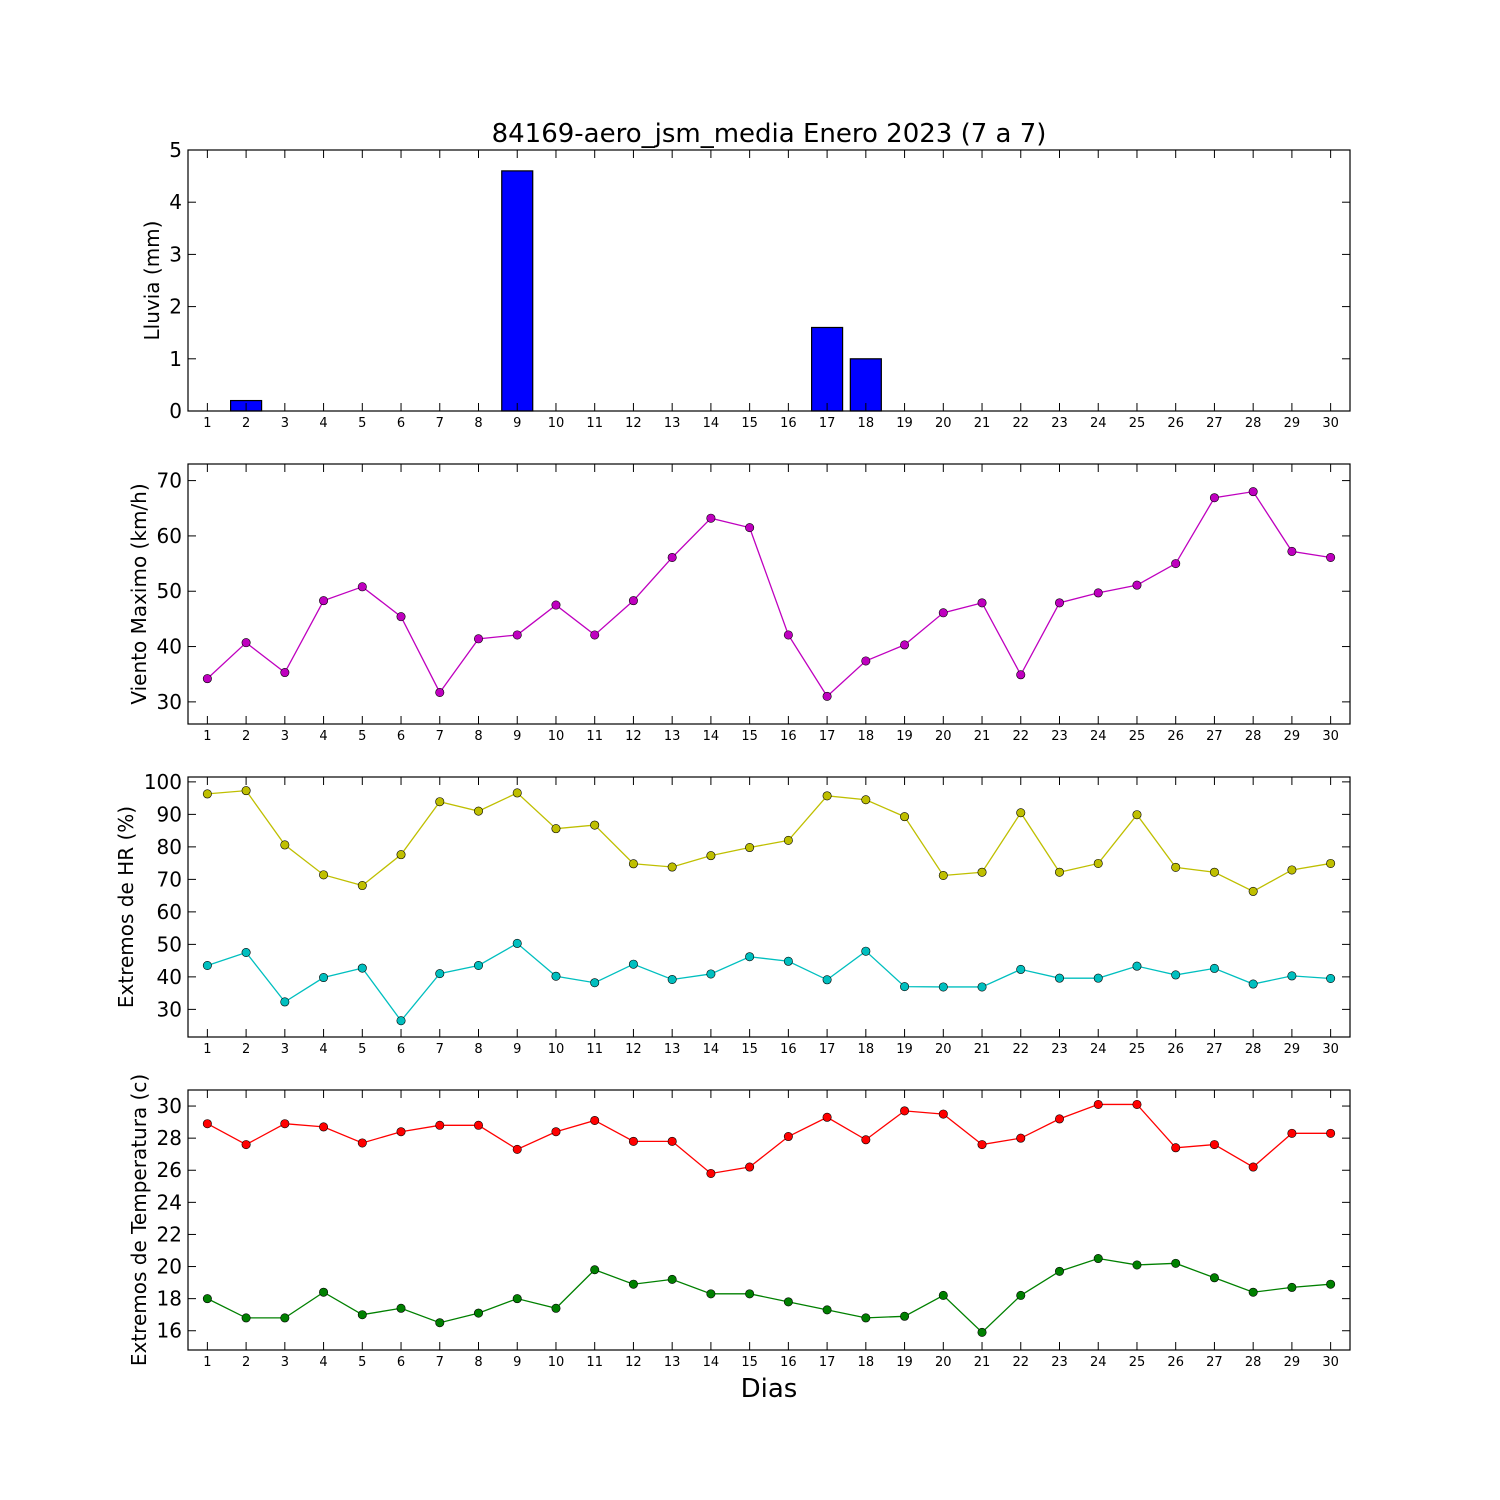 Image resolution: width=1500 pixels, height=1500 pixels. What do you see at coordinates (440, 423) in the screenshot?
I see `xtick-label: 7` at bounding box center [440, 423].